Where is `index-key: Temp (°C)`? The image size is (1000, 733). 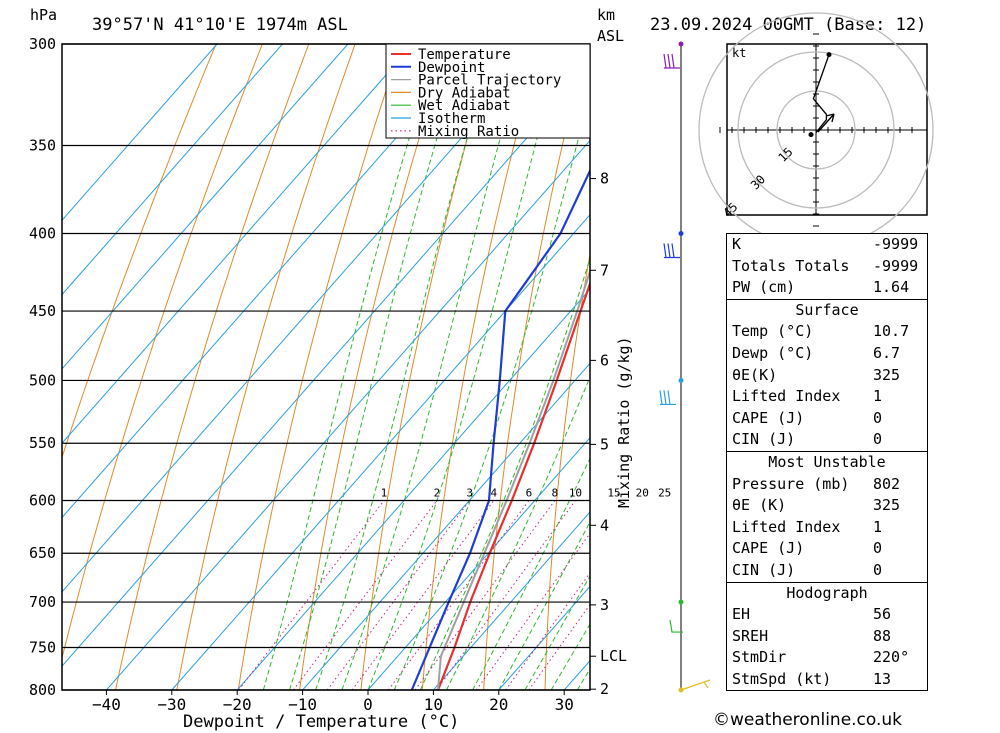 index-key: Temp (°C) is located at coordinates (773, 331).